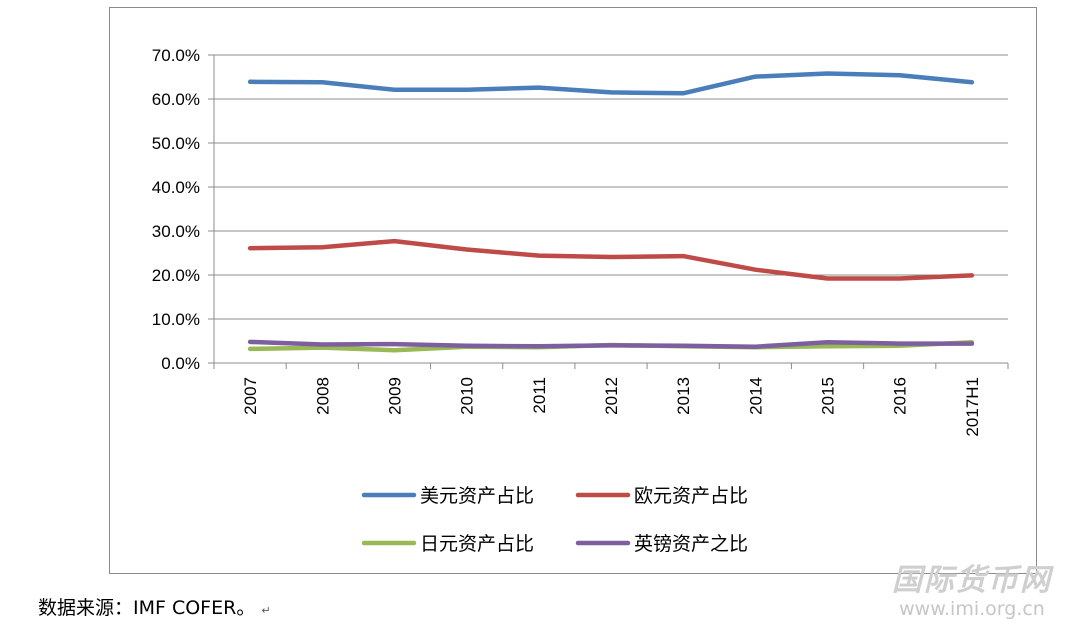 Image resolution: width=1066 pixels, height=634 pixels. What do you see at coordinates (176, 187) in the screenshot?
I see `y-tick-label: 40.0%` at bounding box center [176, 187].